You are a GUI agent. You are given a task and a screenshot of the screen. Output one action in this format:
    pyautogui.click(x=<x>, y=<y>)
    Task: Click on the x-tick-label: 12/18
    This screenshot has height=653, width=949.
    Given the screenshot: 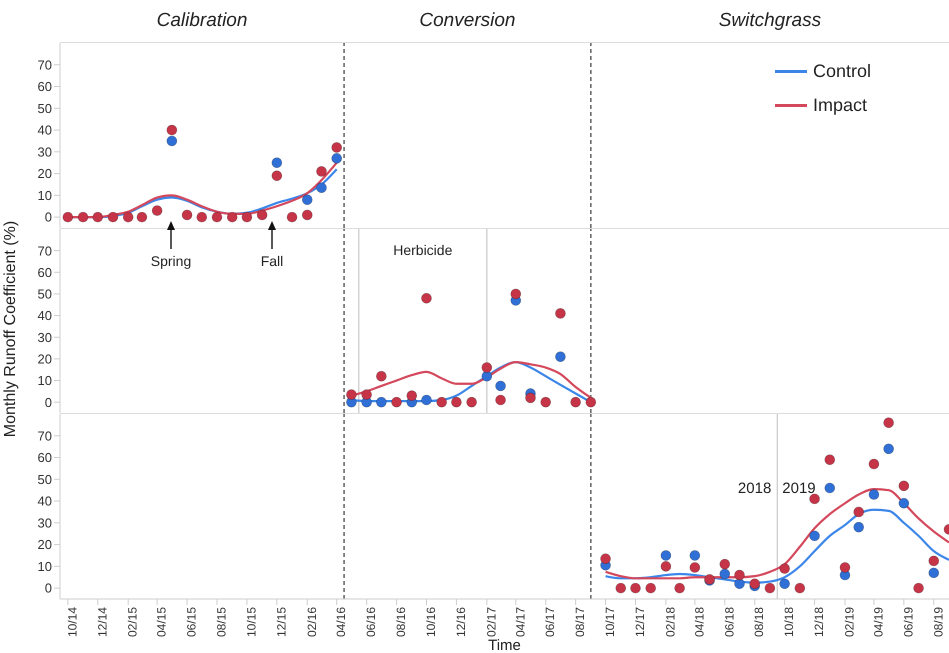 What is the action you would take?
    pyautogui.click(x=819, y=622)
    